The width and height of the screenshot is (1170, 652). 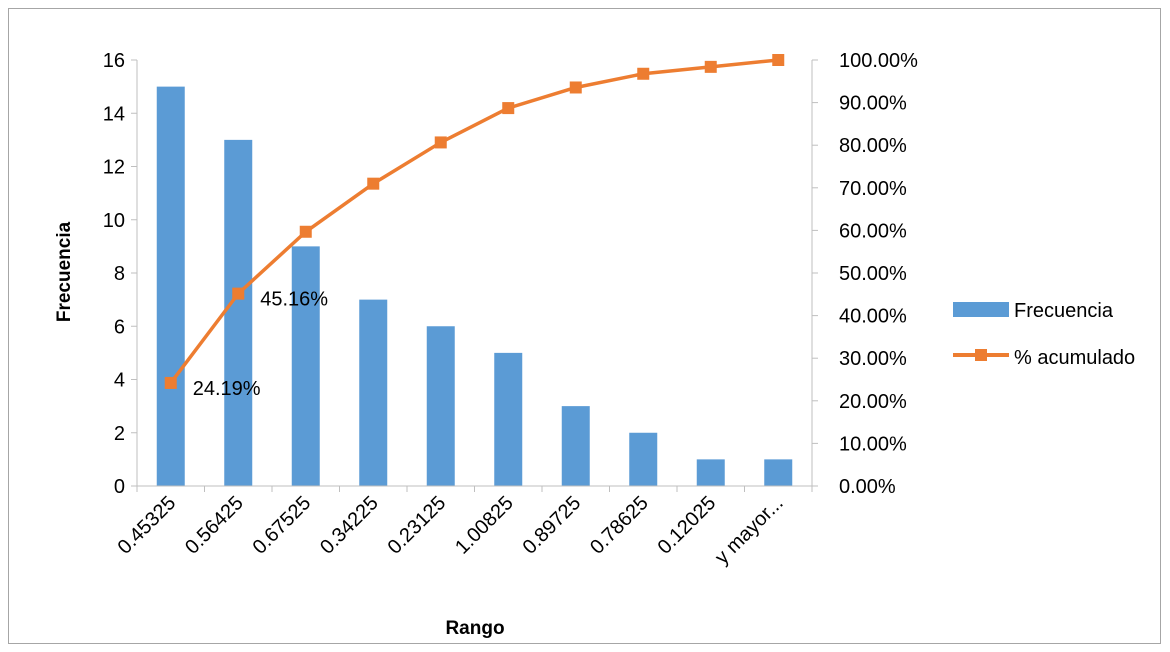 I want to click on x-tick-label: 0.89725, so click(x=552, y=525).